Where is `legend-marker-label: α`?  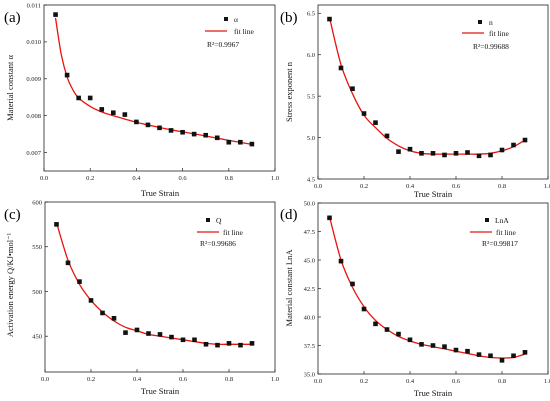 legend-marker-label: α is located at coordinates (236, 19).